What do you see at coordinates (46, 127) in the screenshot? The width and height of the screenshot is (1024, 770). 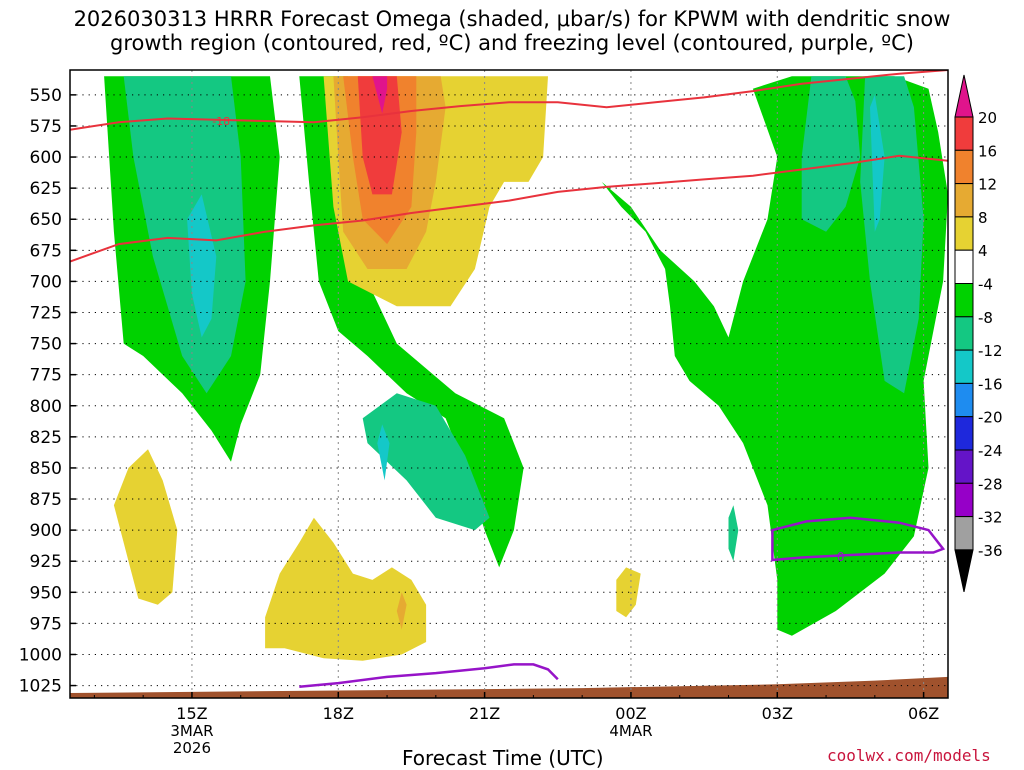 I see `y-tick-label-575: 575` at bounding box center [46, 127].